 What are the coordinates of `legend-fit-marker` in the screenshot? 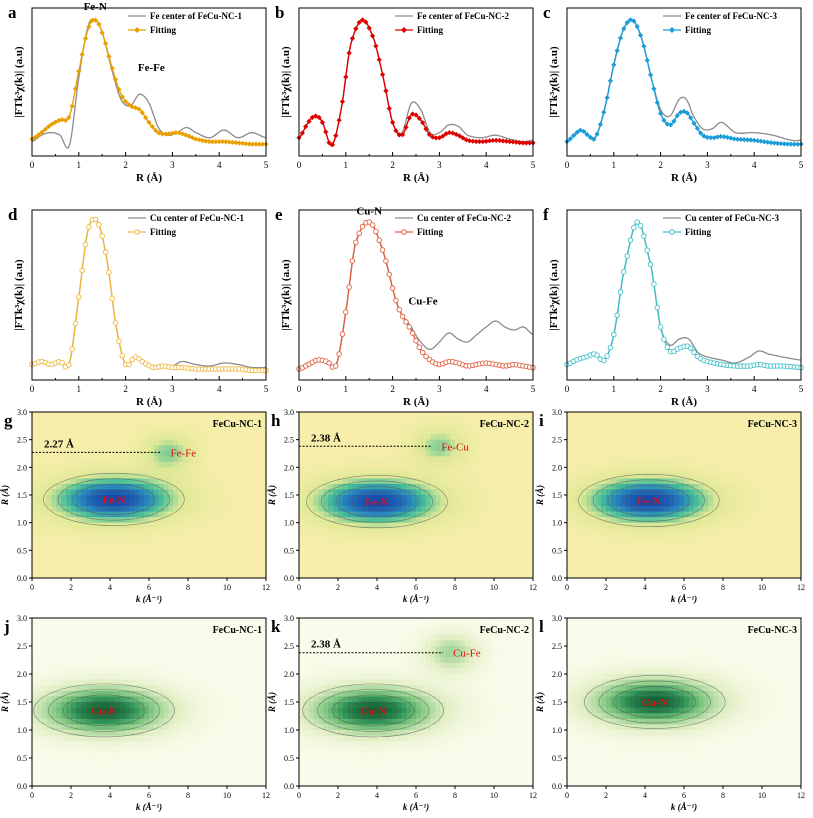 It's located at (404, 30).